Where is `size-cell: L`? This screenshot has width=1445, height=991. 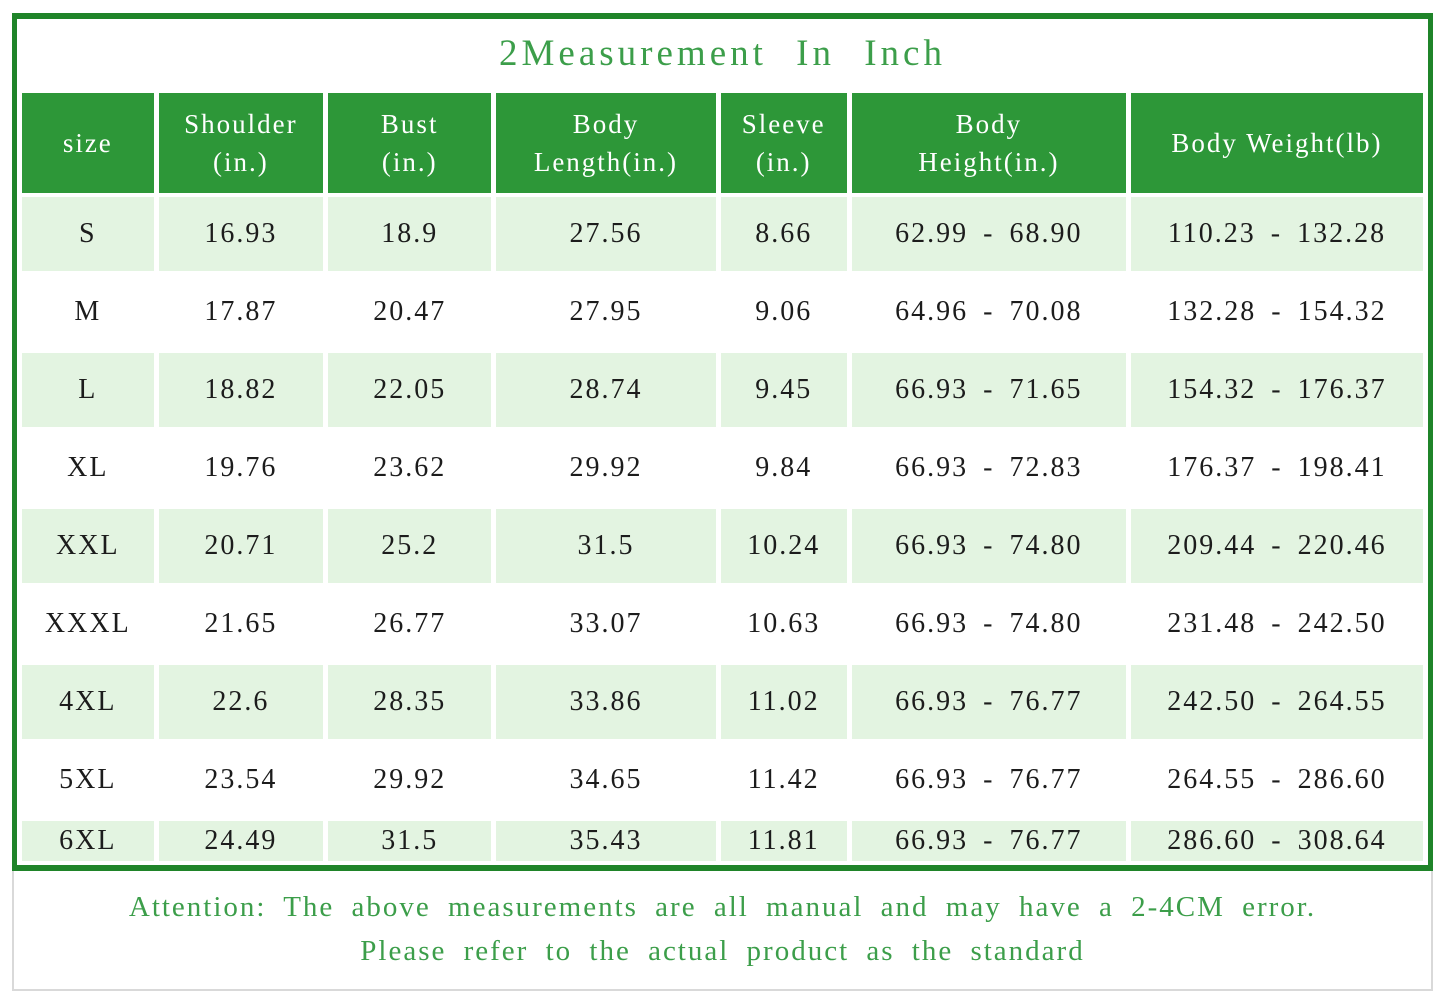
size-cell: L is located at coordinates (88, 390).